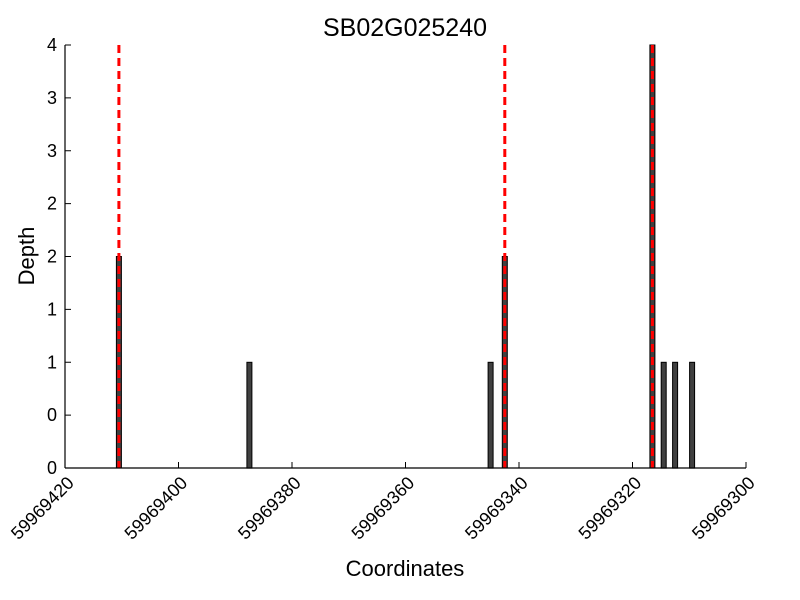 This screenshot has width=800, height=600. Describe the element at coordinates (52, 204) in the screenshot. I see `y-tick-label-5: 2` at that location.